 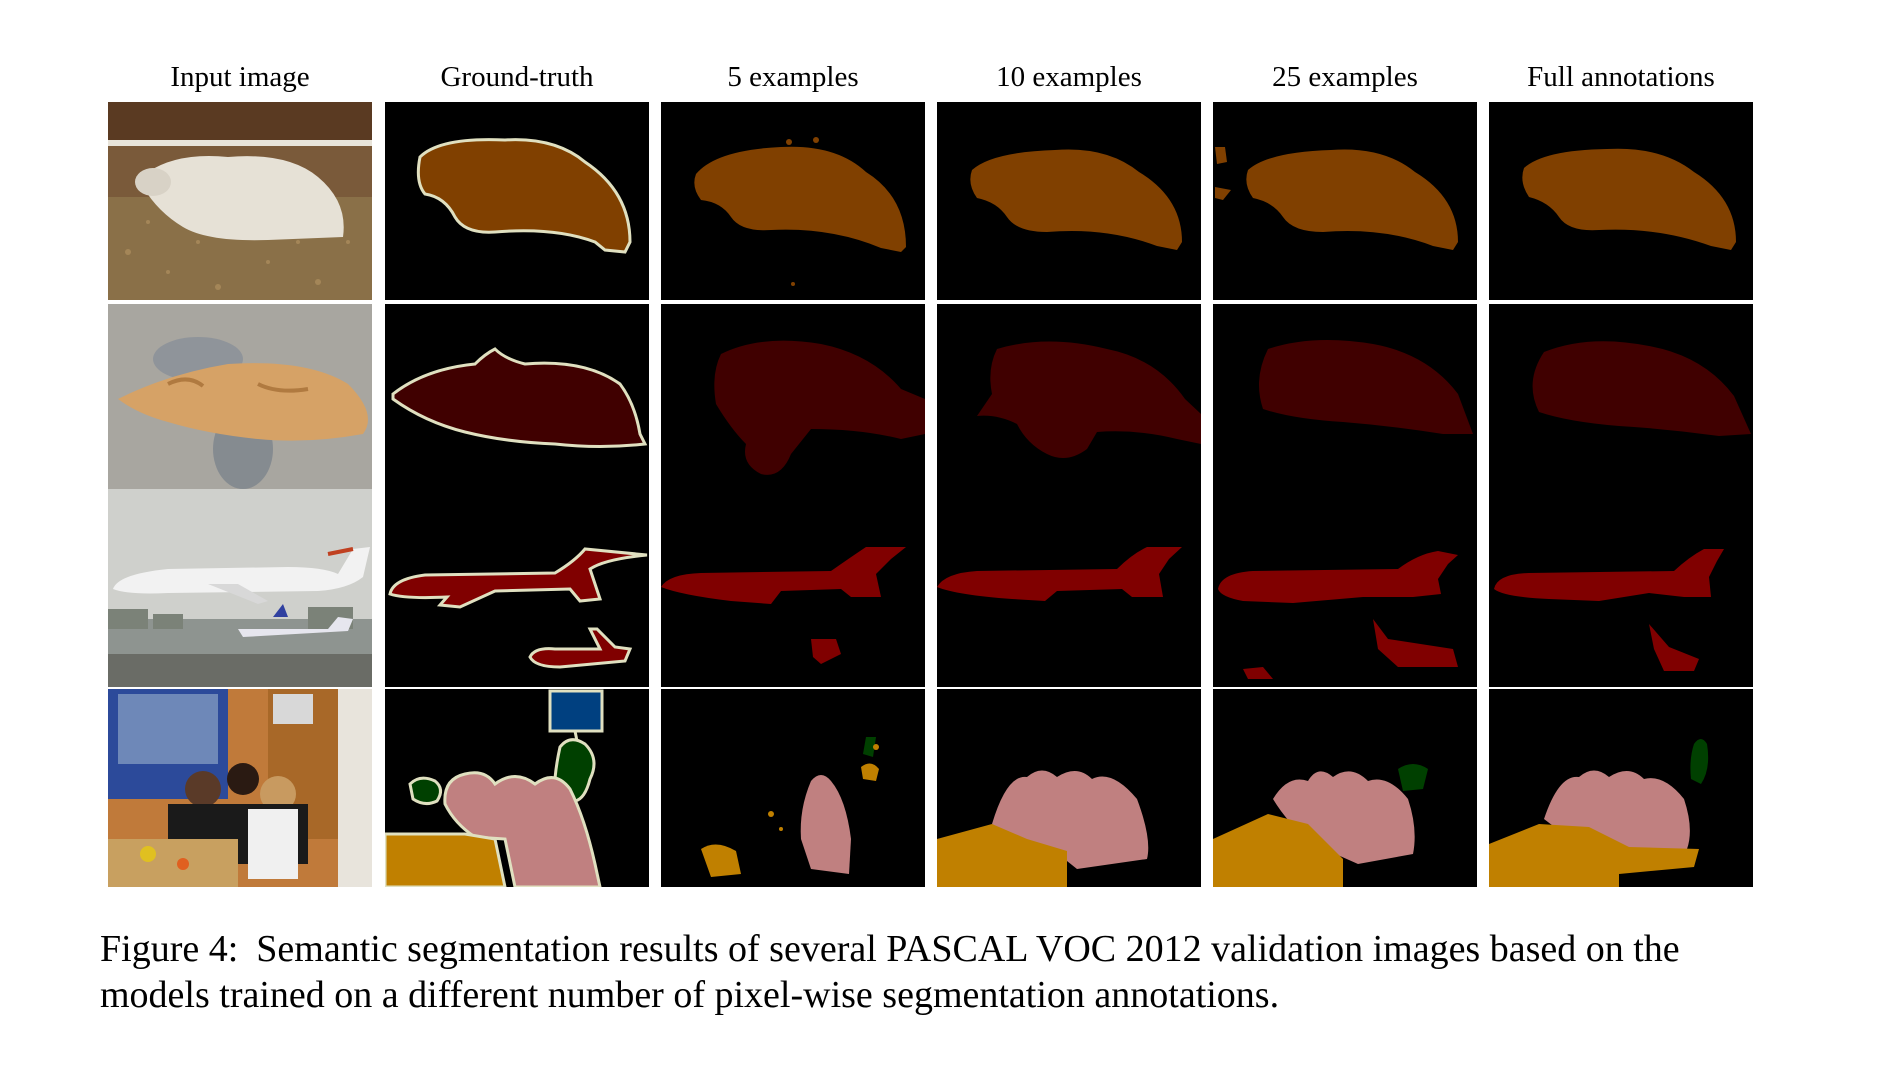 I want to click on prediction-25-examples-sheep, so click(x=1345, y=201).